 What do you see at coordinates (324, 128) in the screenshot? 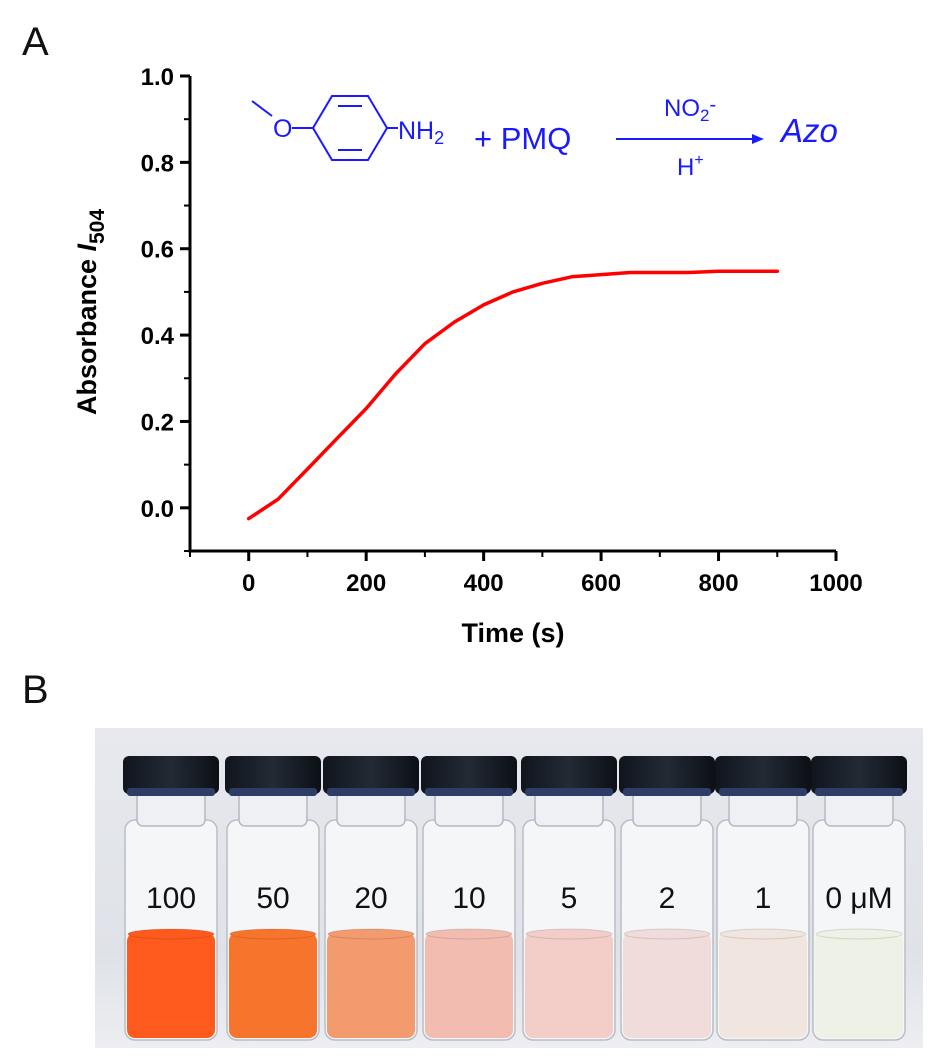
I see `methoxyaniline-structure` at bounding box center [324, 128].